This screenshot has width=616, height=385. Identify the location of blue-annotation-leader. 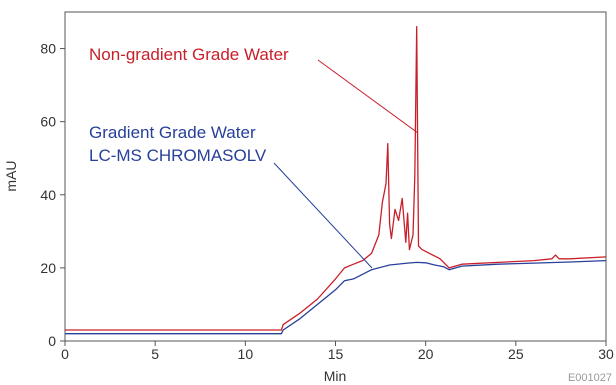
(323, 215).